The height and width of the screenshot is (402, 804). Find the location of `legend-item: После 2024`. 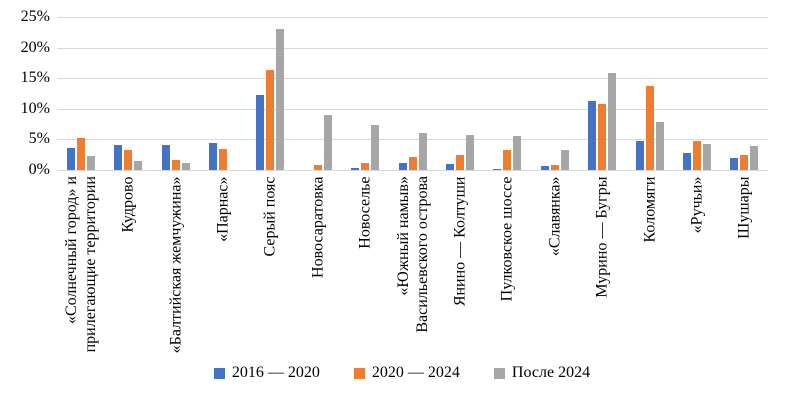

legend-item: После 2024 is located at coordinates (542, 373).